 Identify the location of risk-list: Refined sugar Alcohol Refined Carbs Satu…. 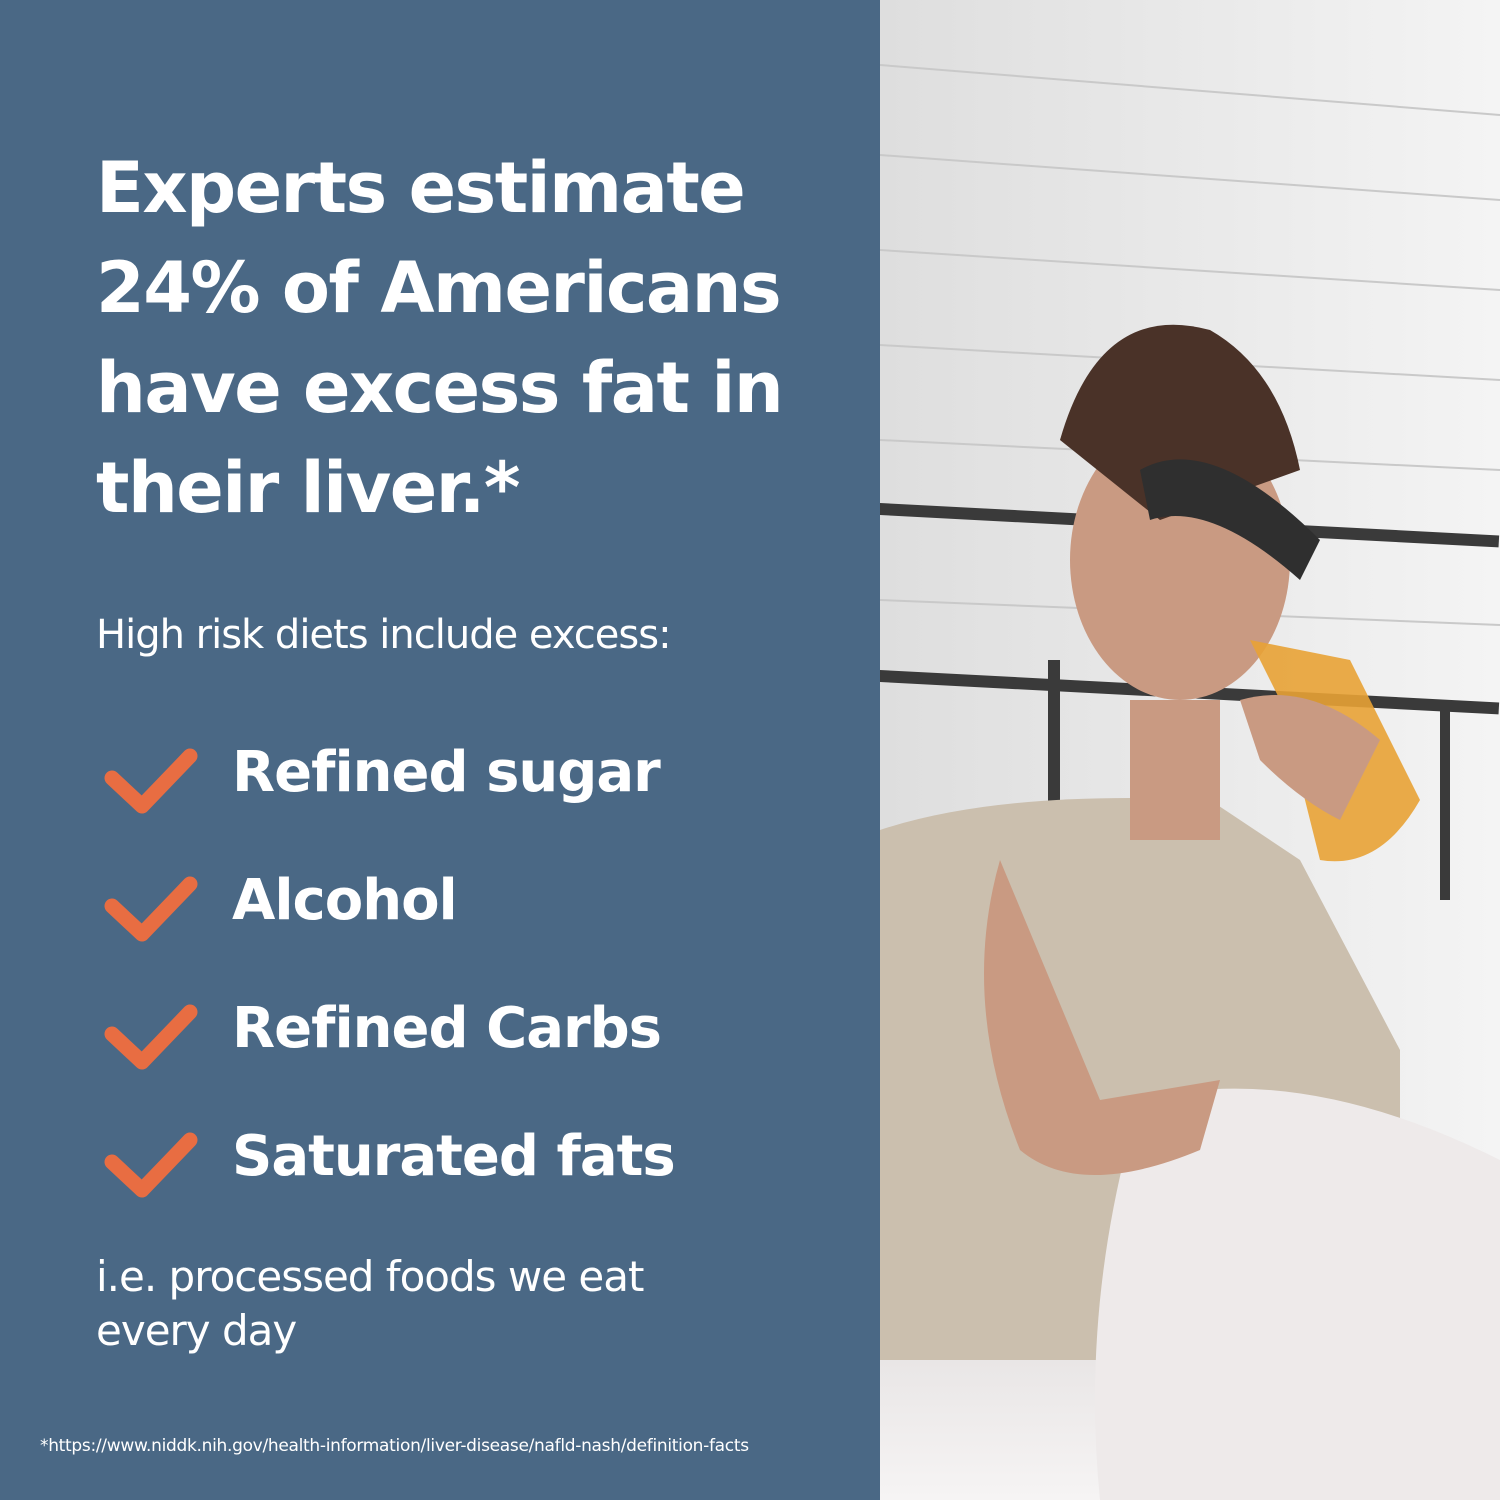
(388, 984).